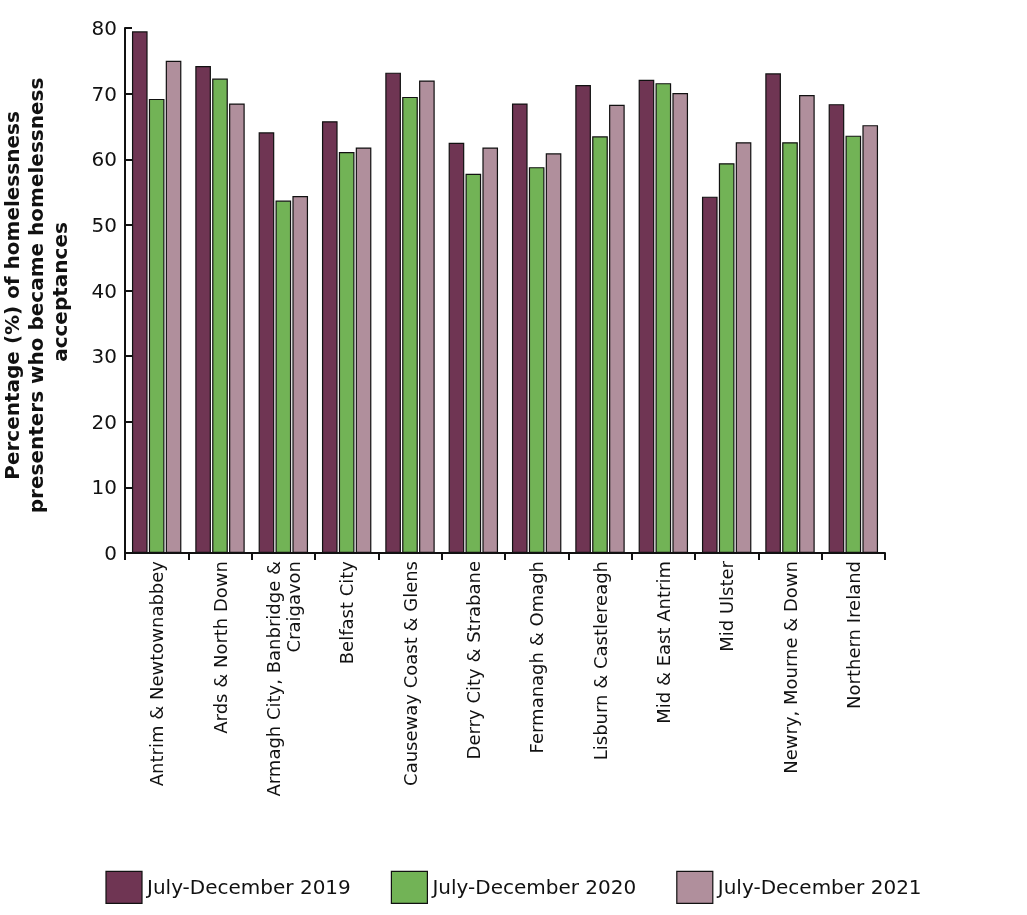  Describe the element at coordinates (663, 642) in the screenshot. I see `x-tick-label: Mid & East Antrim` at that location.